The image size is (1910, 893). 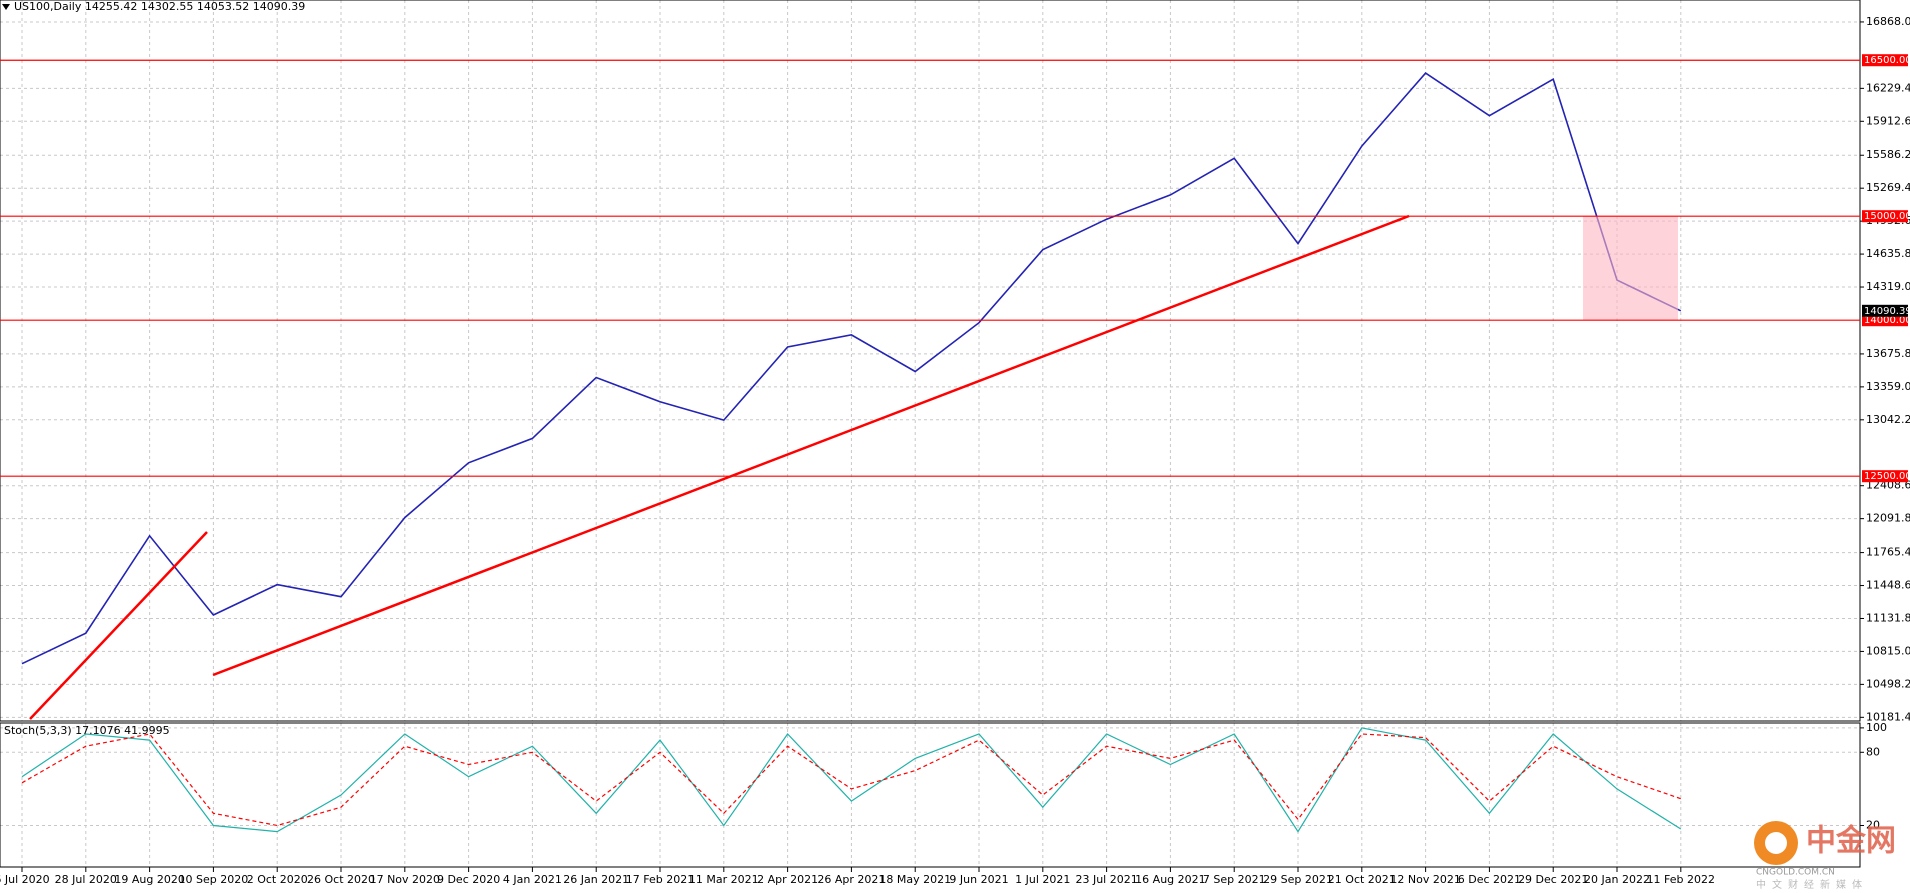 I want to click on level-label: 14000.00, so click(x=1887, y=320).